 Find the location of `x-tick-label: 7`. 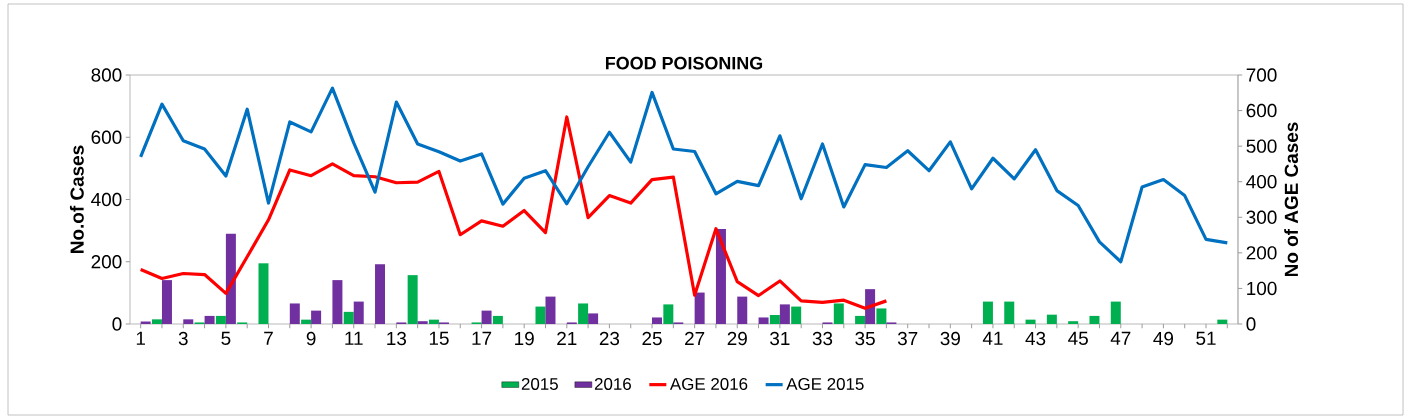

x-tick-label: 7 is located at coordinates (268, 338).